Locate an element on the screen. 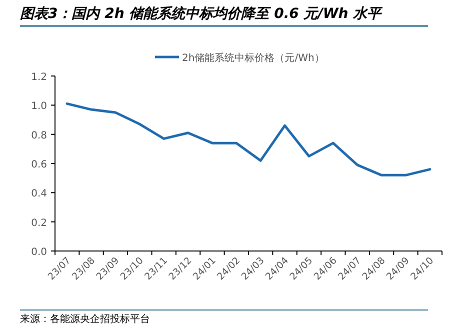  legend-label: 2h储能系统中标价格（元/Wh） is located at coordinates (253, 58).